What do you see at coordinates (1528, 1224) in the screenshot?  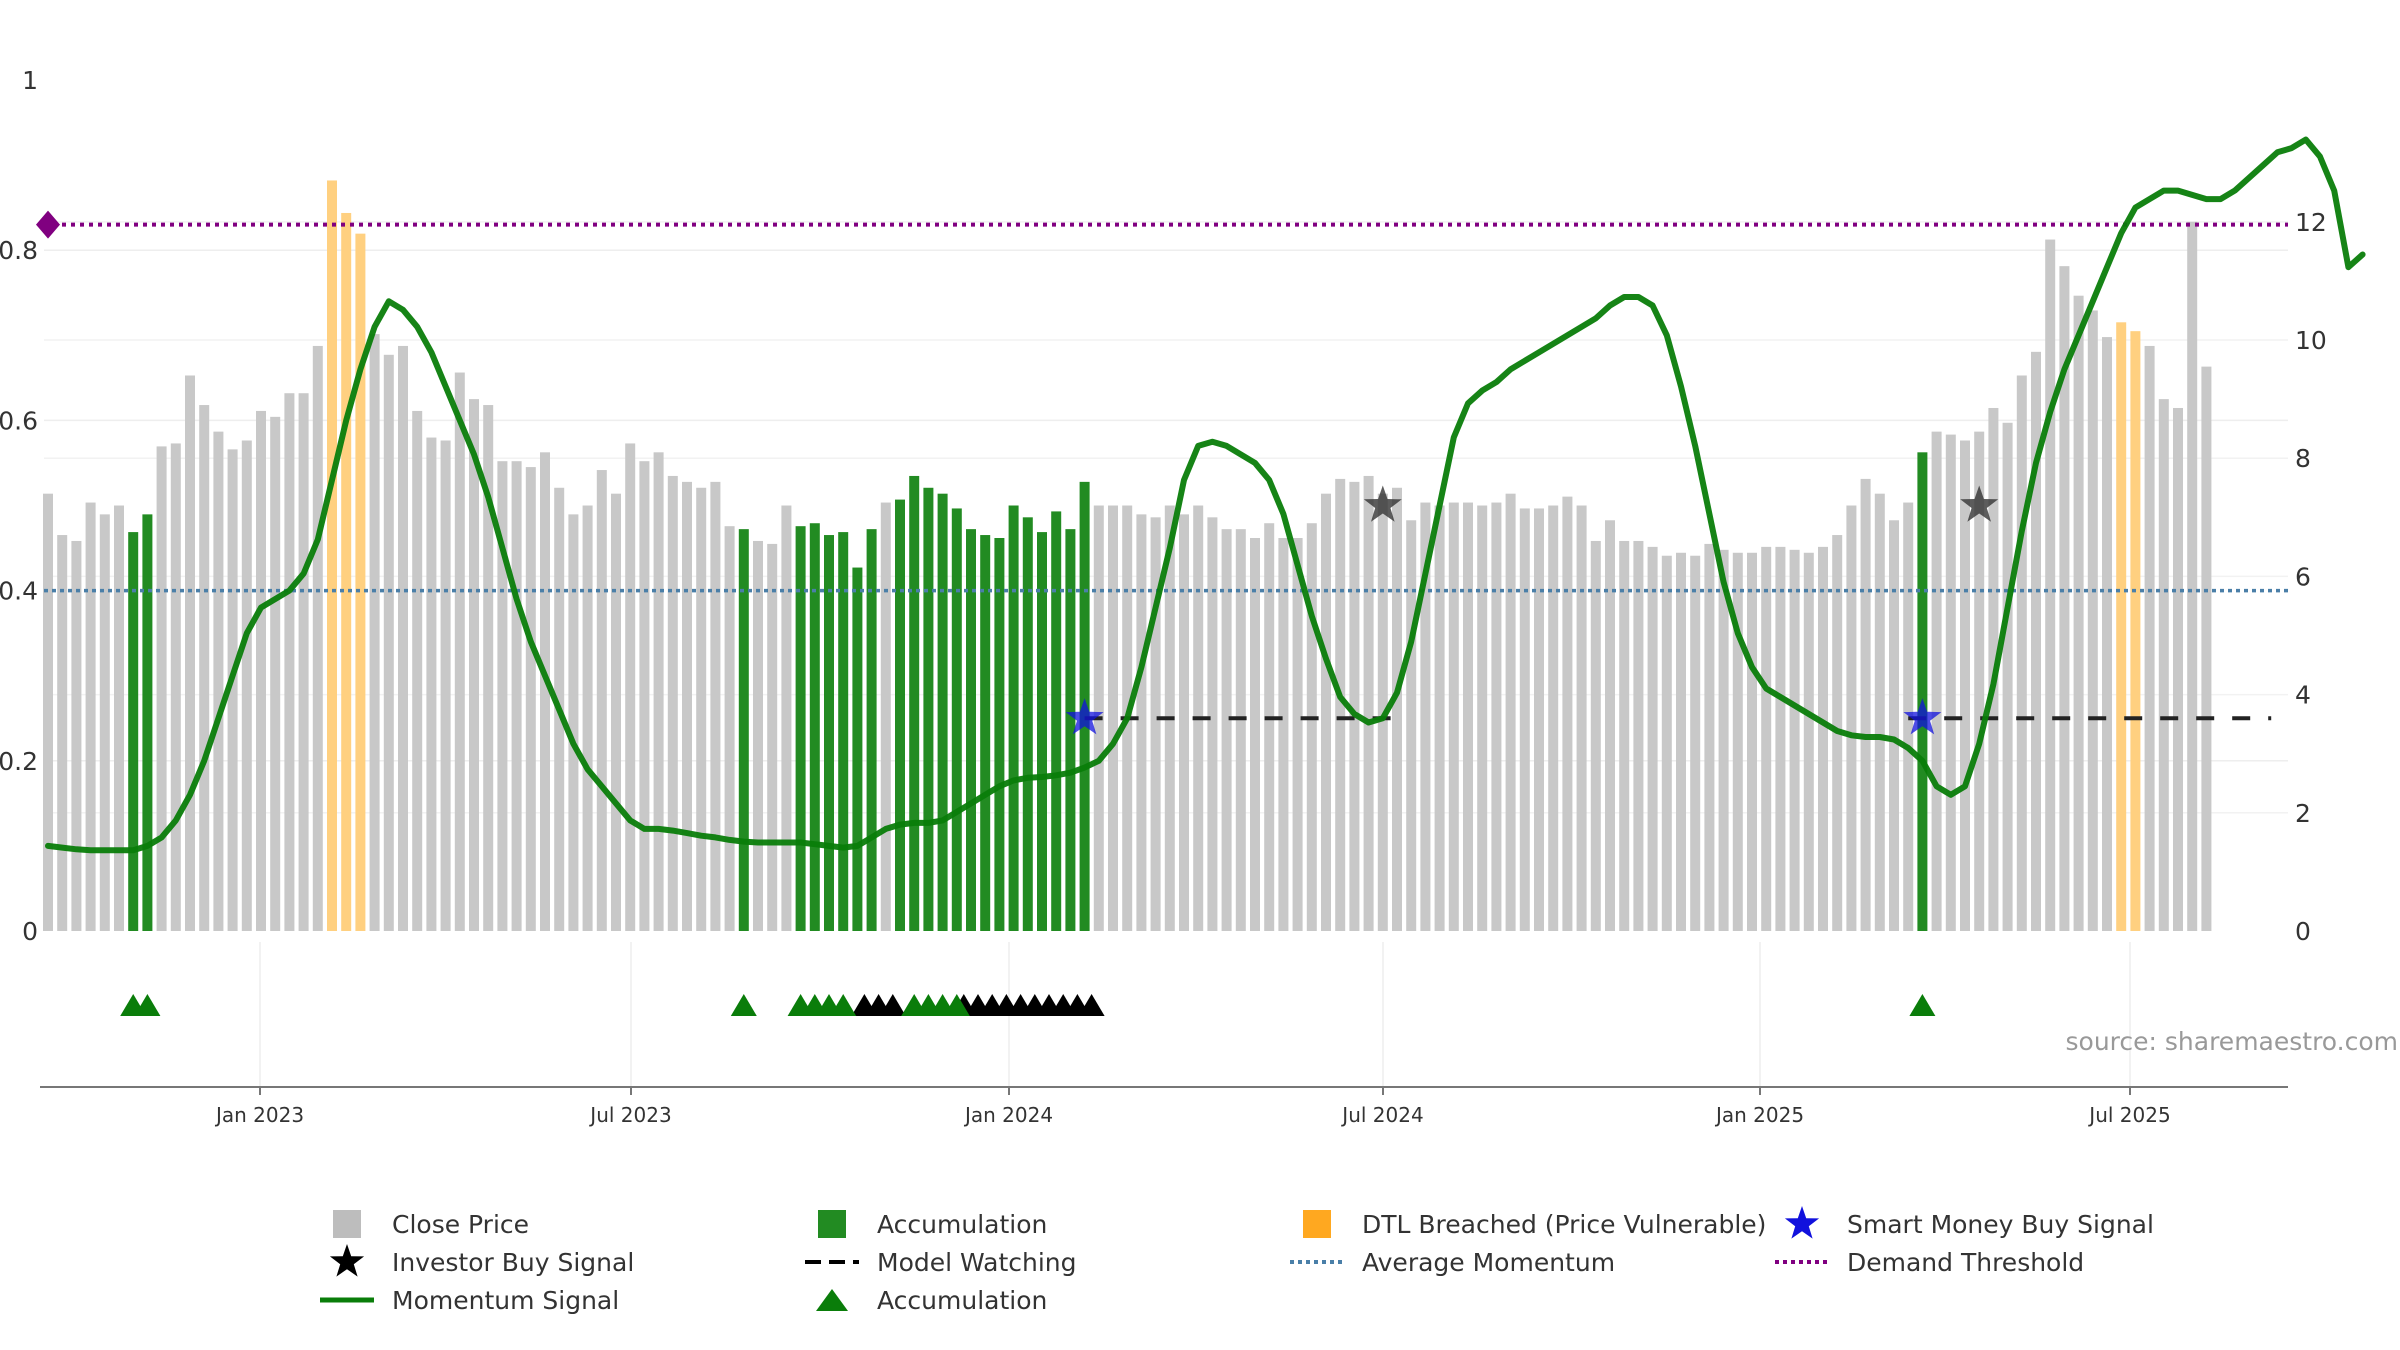 I see `legend-dtl-breached: DTL Breached (Price Vulnerable)` at bounding box center [1528, 1224].